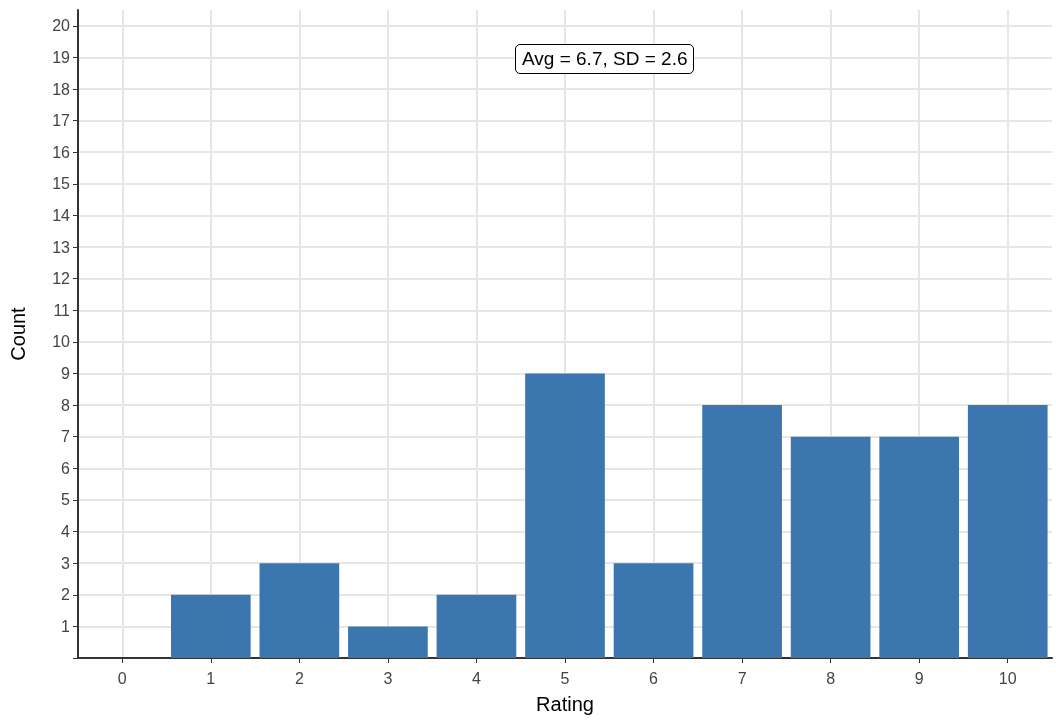 Image resolution: width=1056 pixels, height=721 pixels. Describe the element at coordinates (831, 678) in the screenshot. I see `x-tick-label: 8` at that location.